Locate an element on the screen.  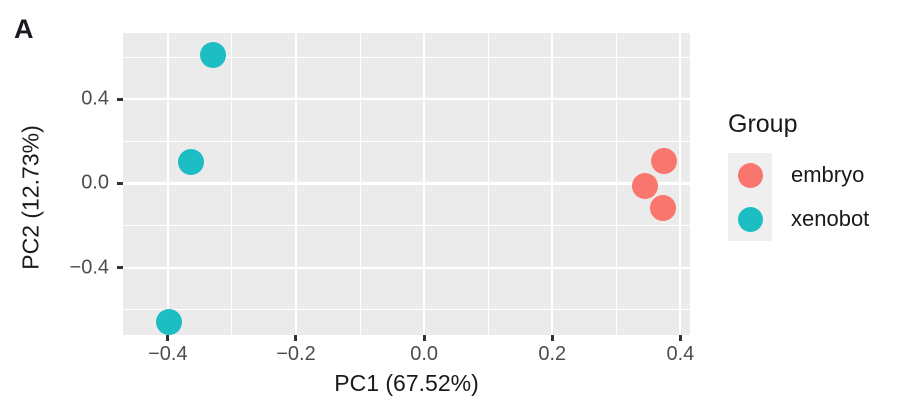
y-tick-label: 0.0 is located at coordinates (95, 182).